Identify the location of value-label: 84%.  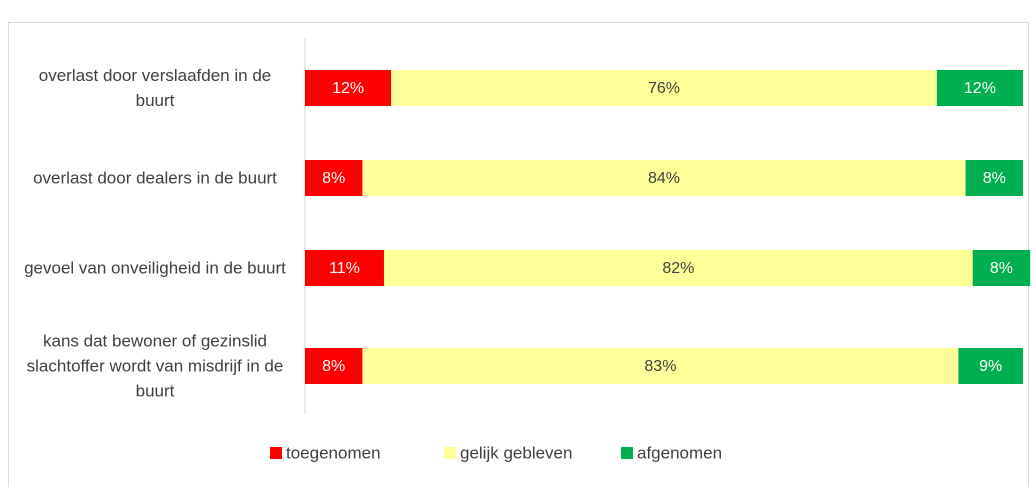
(664, 178).